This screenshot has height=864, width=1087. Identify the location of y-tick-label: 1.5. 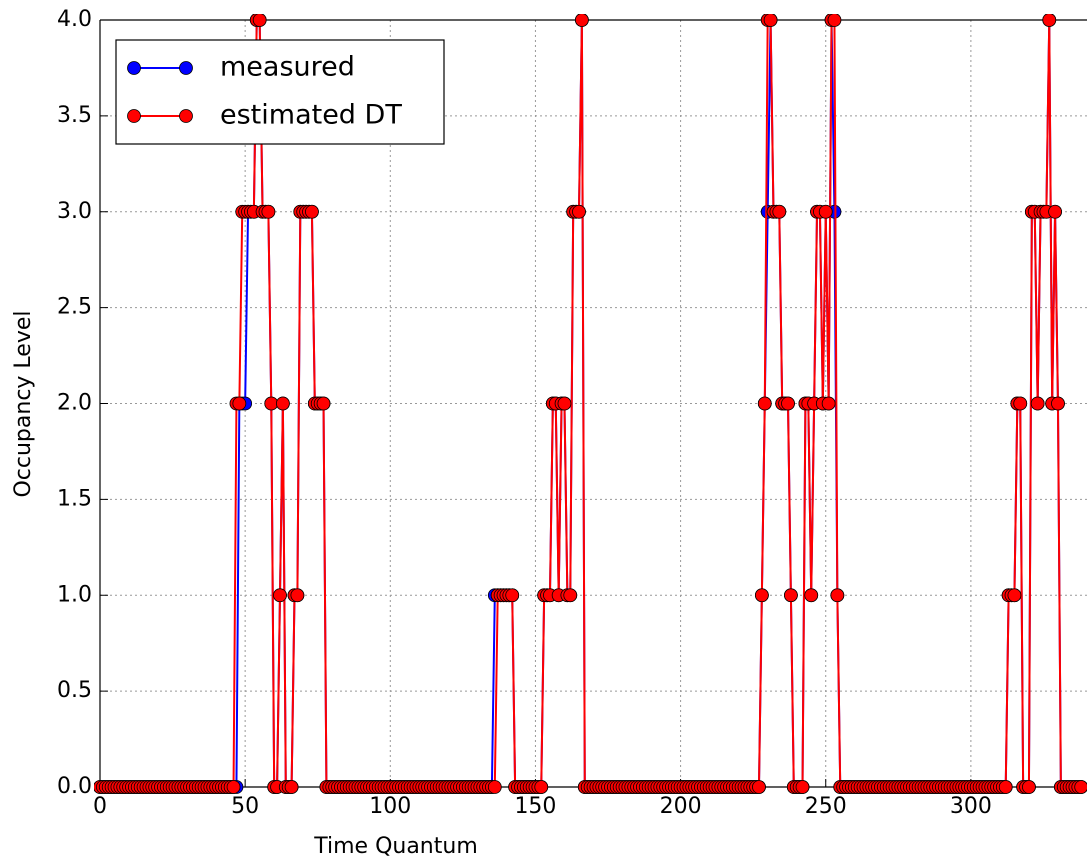
(74, 498).